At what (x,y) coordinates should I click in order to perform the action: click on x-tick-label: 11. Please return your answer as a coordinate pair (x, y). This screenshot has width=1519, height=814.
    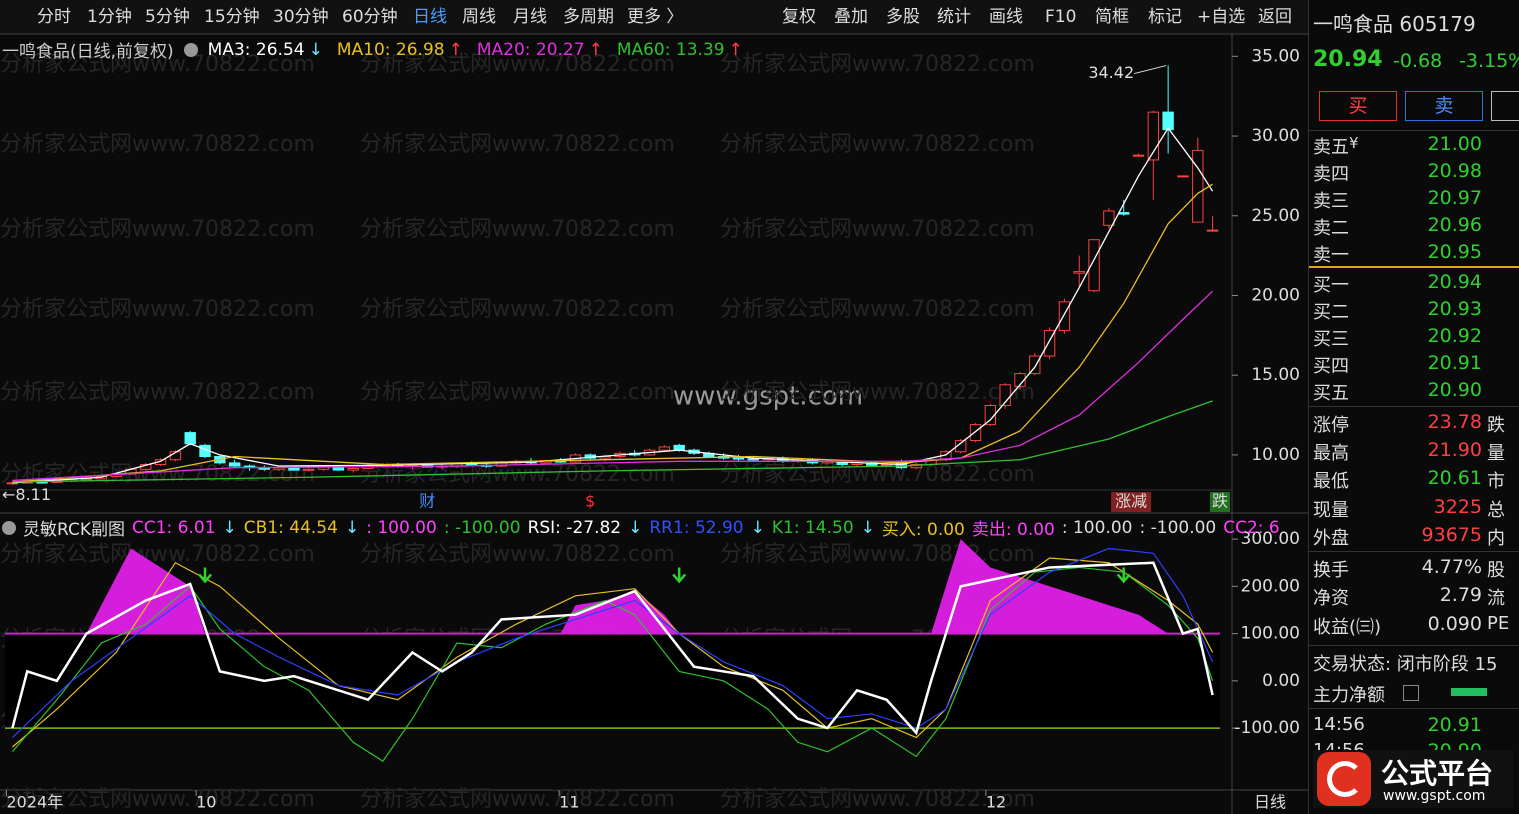
    Looking at the image, I should click on (569, 802).